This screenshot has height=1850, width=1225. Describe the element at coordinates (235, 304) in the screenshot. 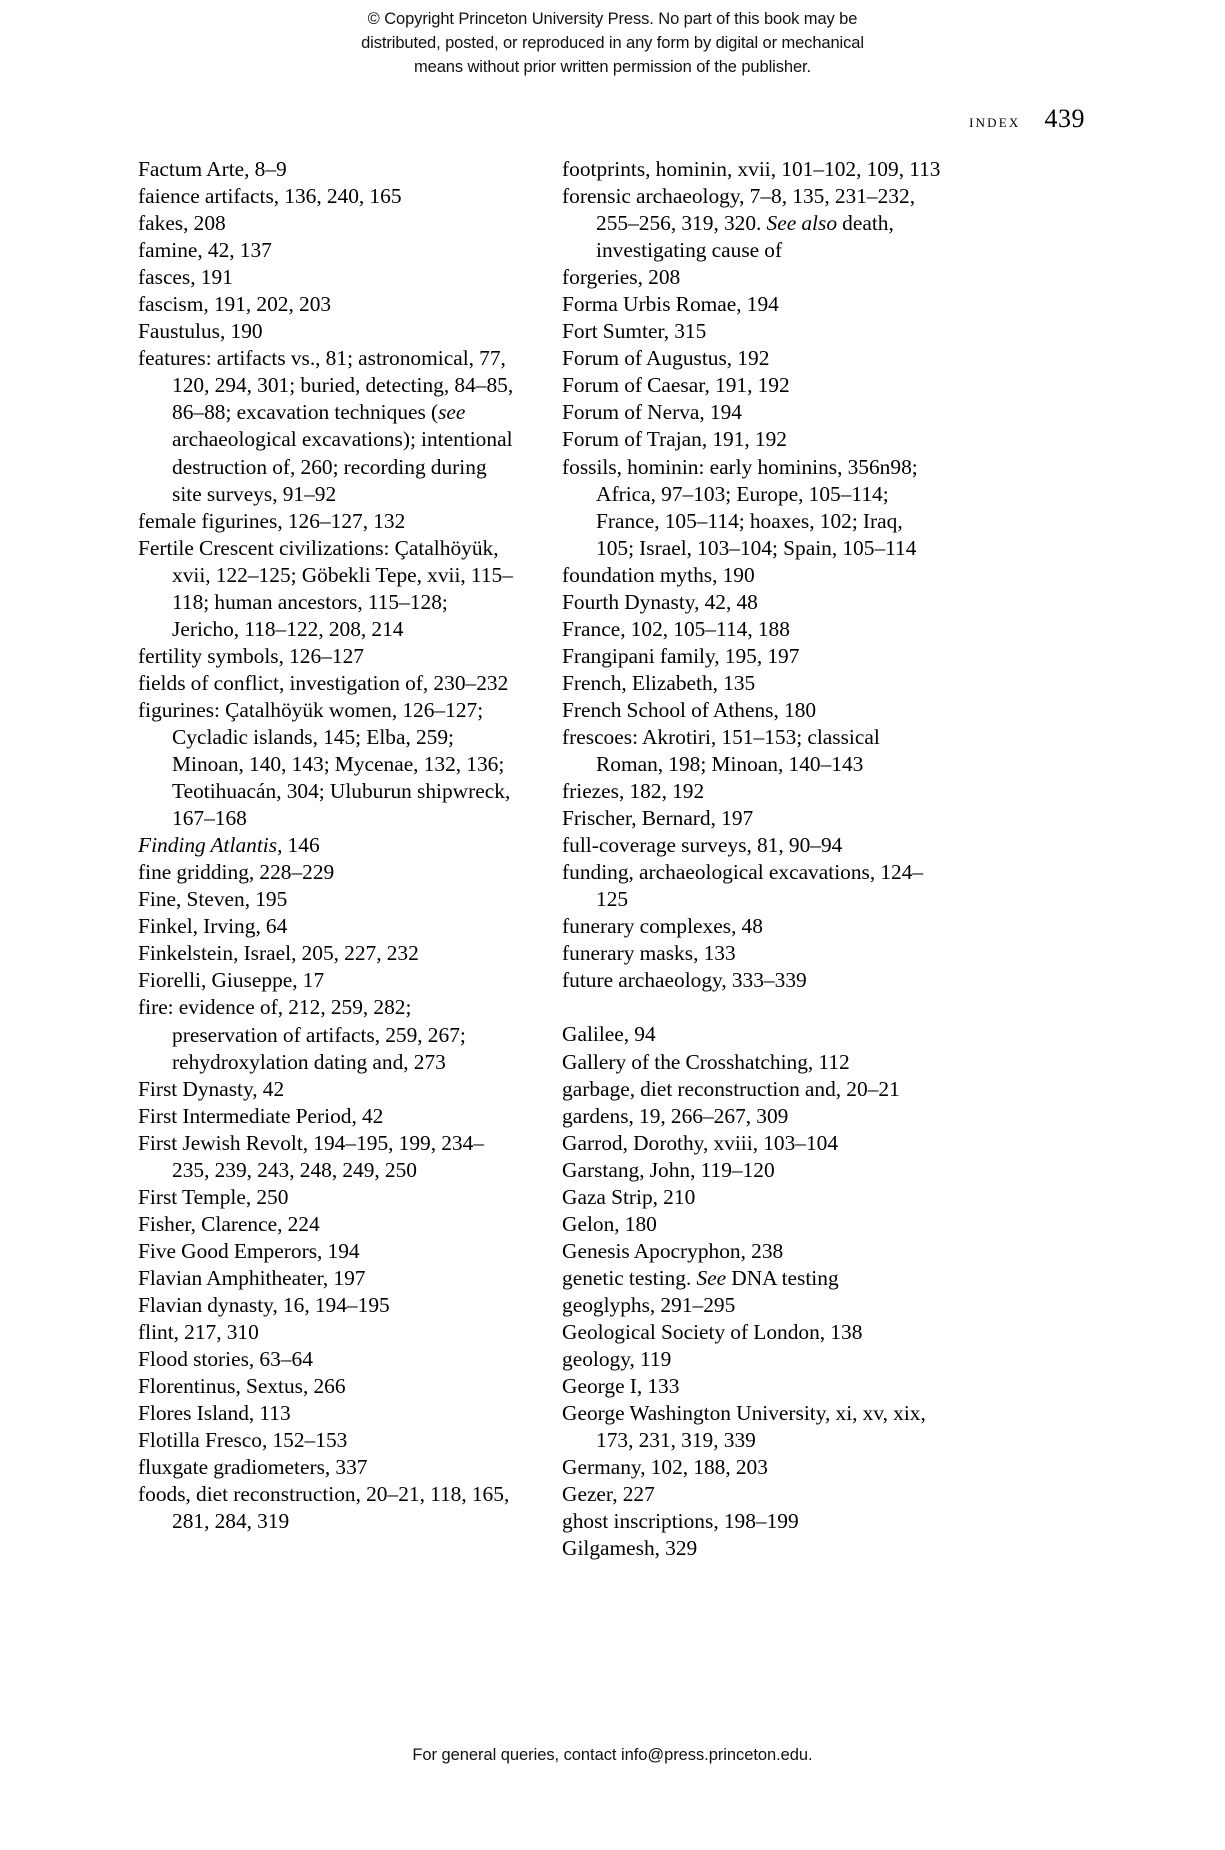

I see `index-entry: fascism, 191, 202, 203` at that location.